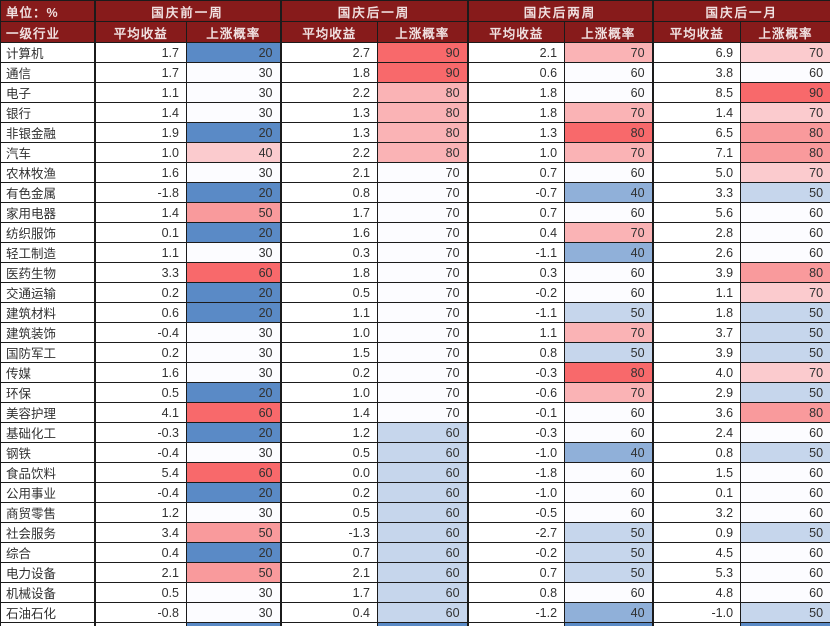 This screenshot has height=626, width=830. Describe the element at coordinates (140, 32) in the screenshot. I see `subheader-avg-return-1: 平均收益` at that location.